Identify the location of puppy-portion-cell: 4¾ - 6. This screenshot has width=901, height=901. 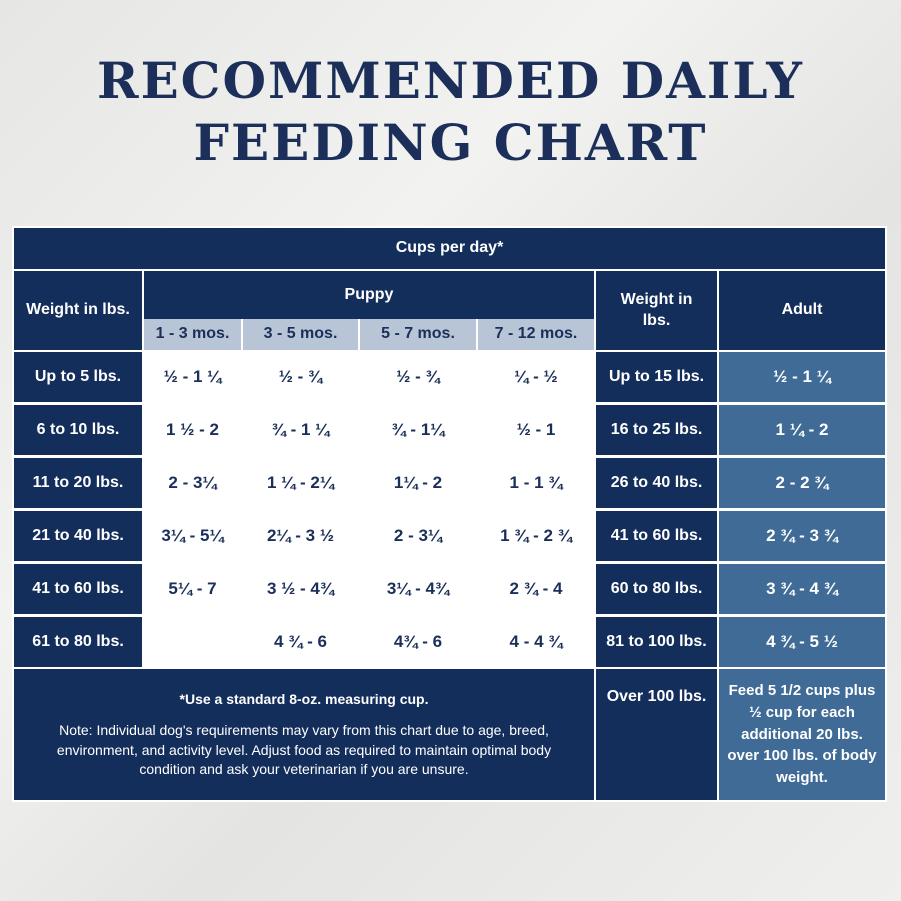
(418, 642).